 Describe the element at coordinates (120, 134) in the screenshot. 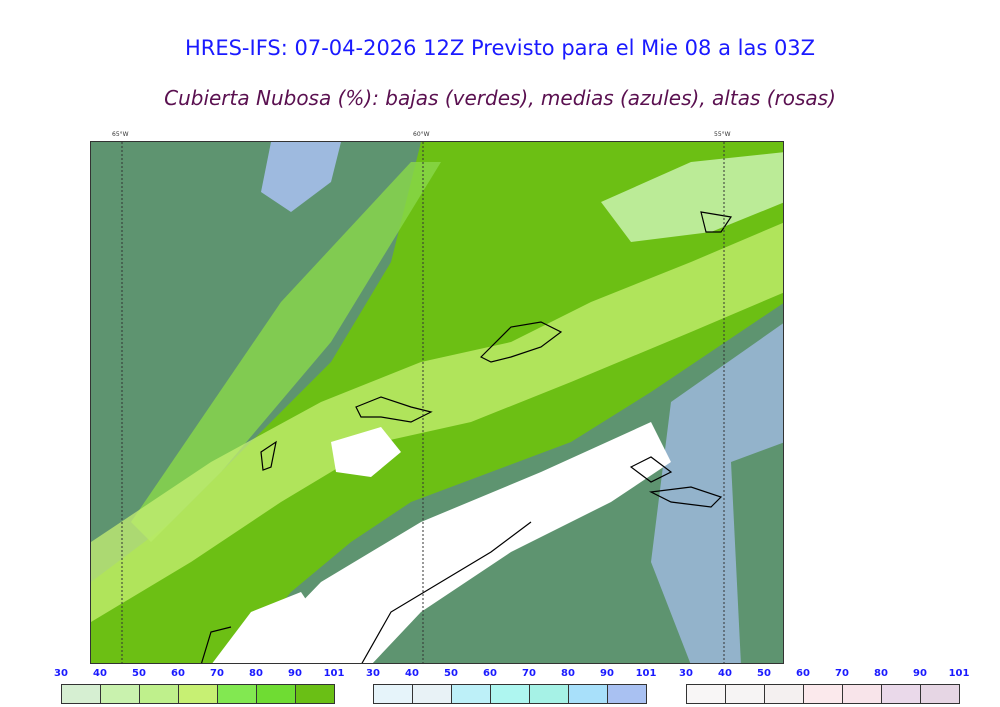

I see `lon-label-65w: 65°W` at that location.